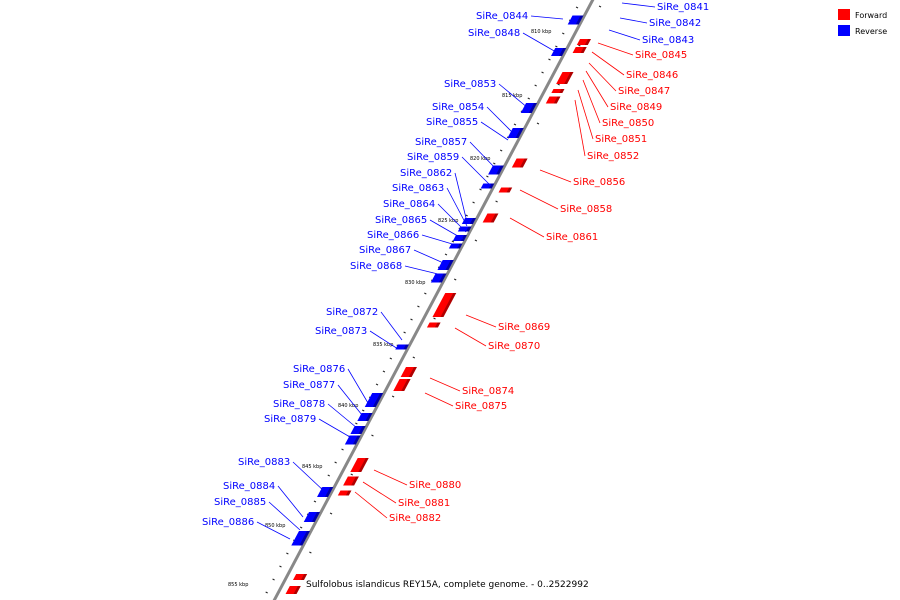  Describe the element at coordinates (470, 84) in the screenshot. I see `reverse-gene-label: SiRe_0853` at that location.